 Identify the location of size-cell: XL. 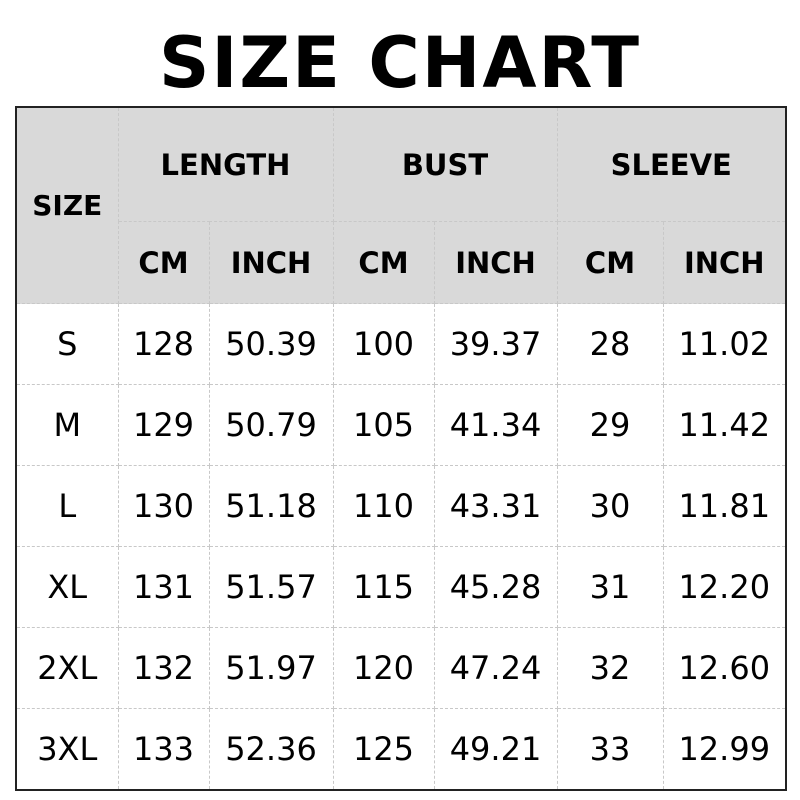
(67, 587).